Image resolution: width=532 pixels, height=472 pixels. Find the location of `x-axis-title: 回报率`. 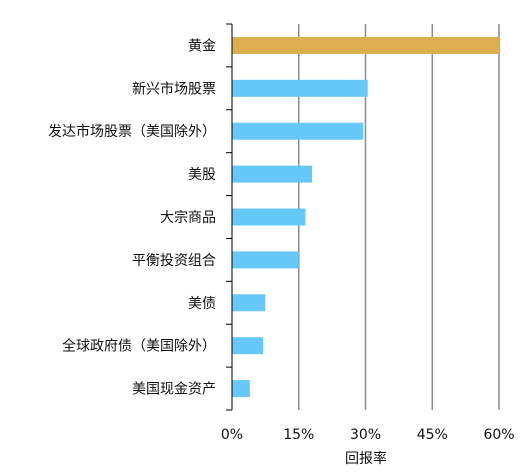

x-axis-title: 回报率 is located at coordinates (366, 458).